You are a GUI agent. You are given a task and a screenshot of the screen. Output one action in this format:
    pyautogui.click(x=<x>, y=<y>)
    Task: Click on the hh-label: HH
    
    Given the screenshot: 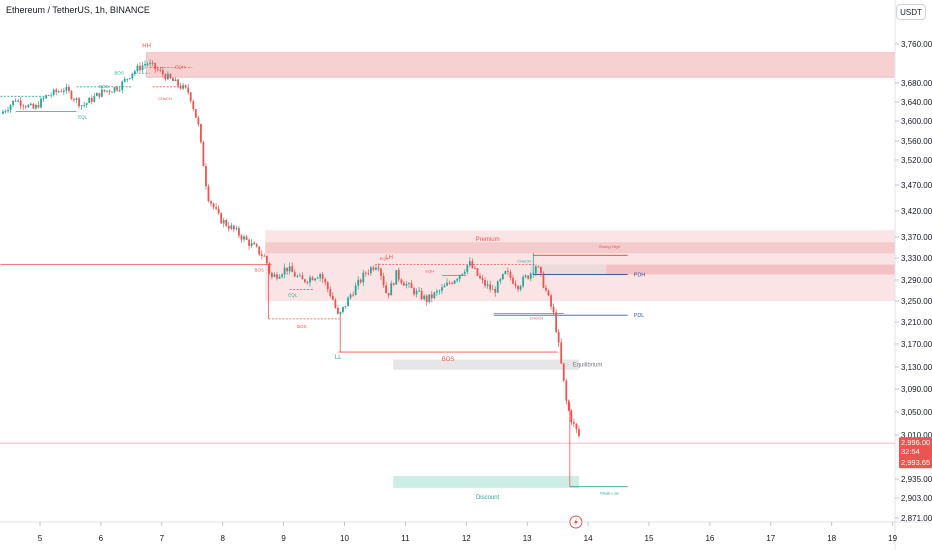 What is the action you would take?
    pyautogui.click(x=146, y=46)
    